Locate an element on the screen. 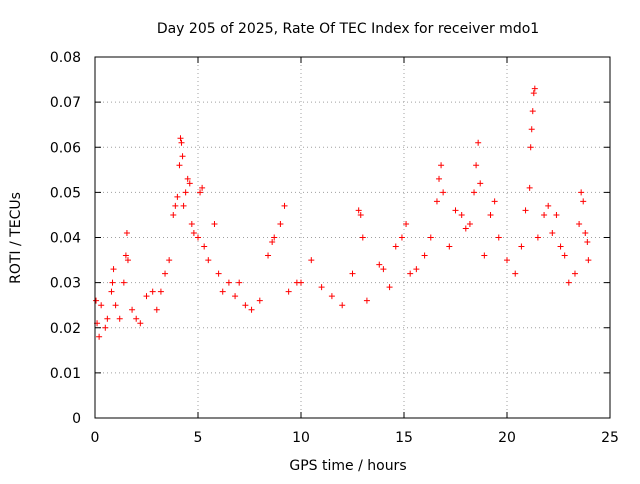 Image resolution: width=640 pixels, height=484 pixels. y-tick-label: 0.08 is located at coordinates (65, 58).